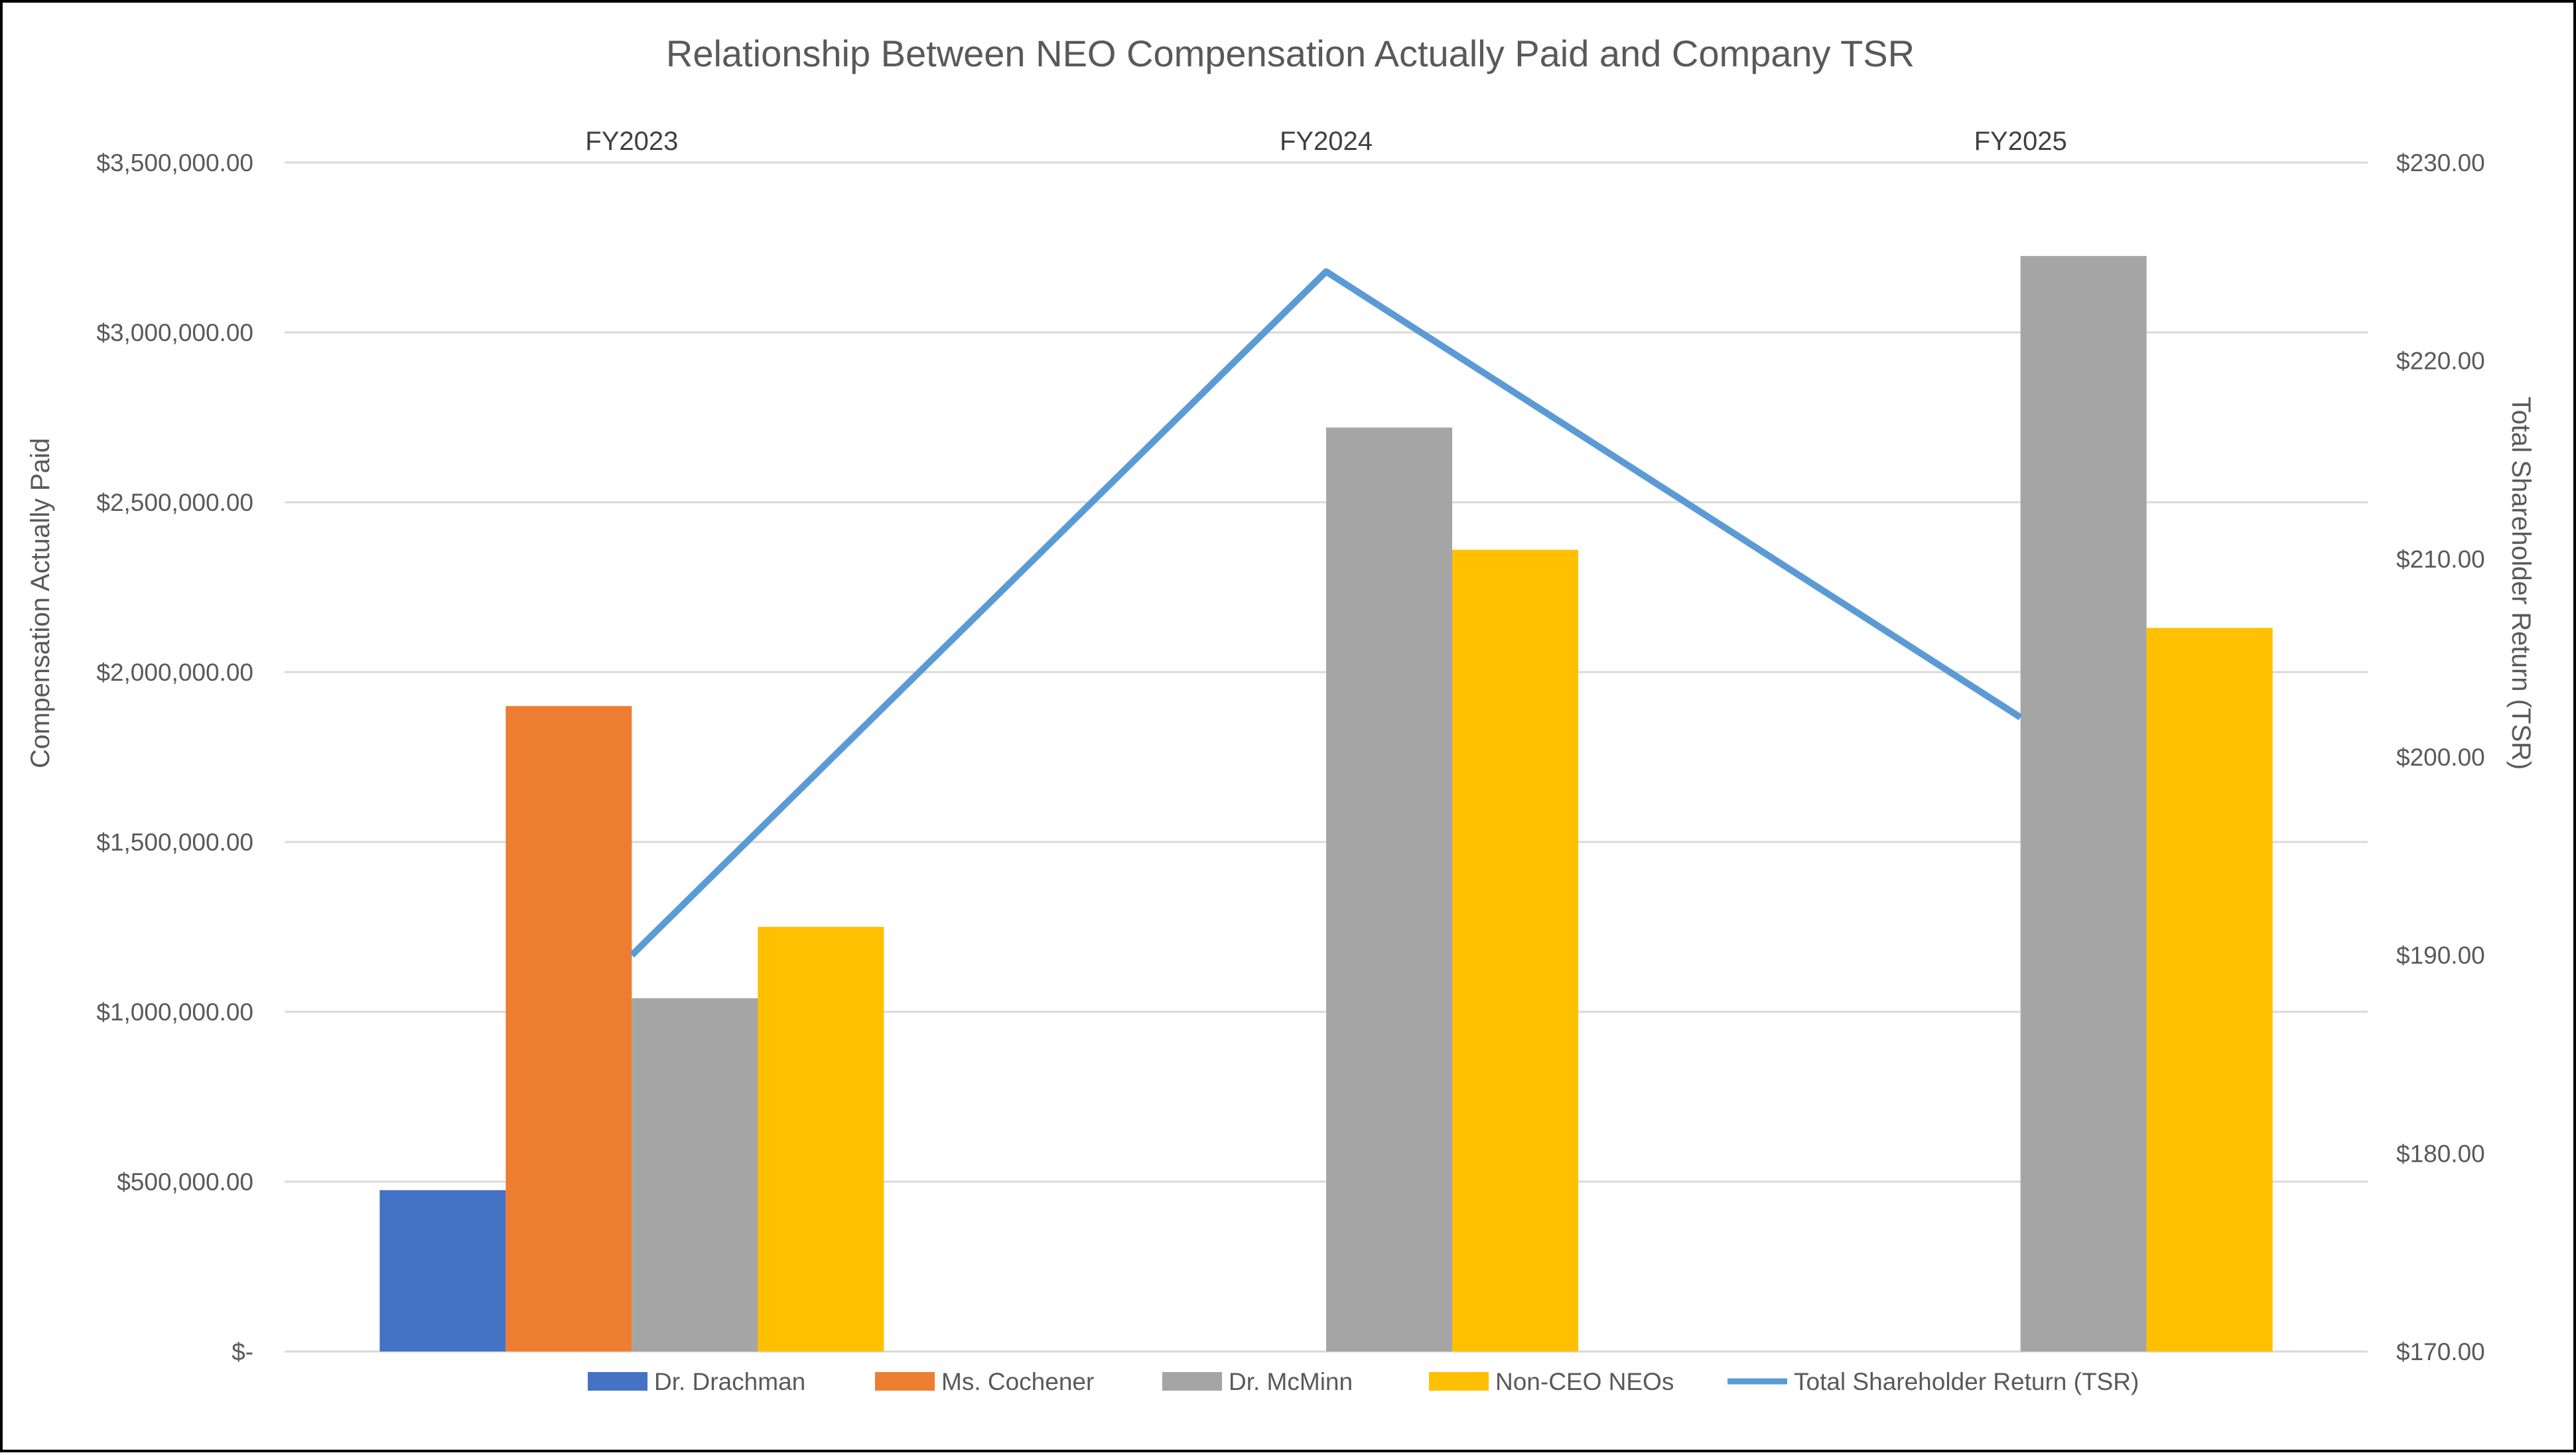  What do you see at coordinates (174, 842) in the screenshot?
I see `y-tick-label: $1,500,000.00` at bounding box center [174, 842].